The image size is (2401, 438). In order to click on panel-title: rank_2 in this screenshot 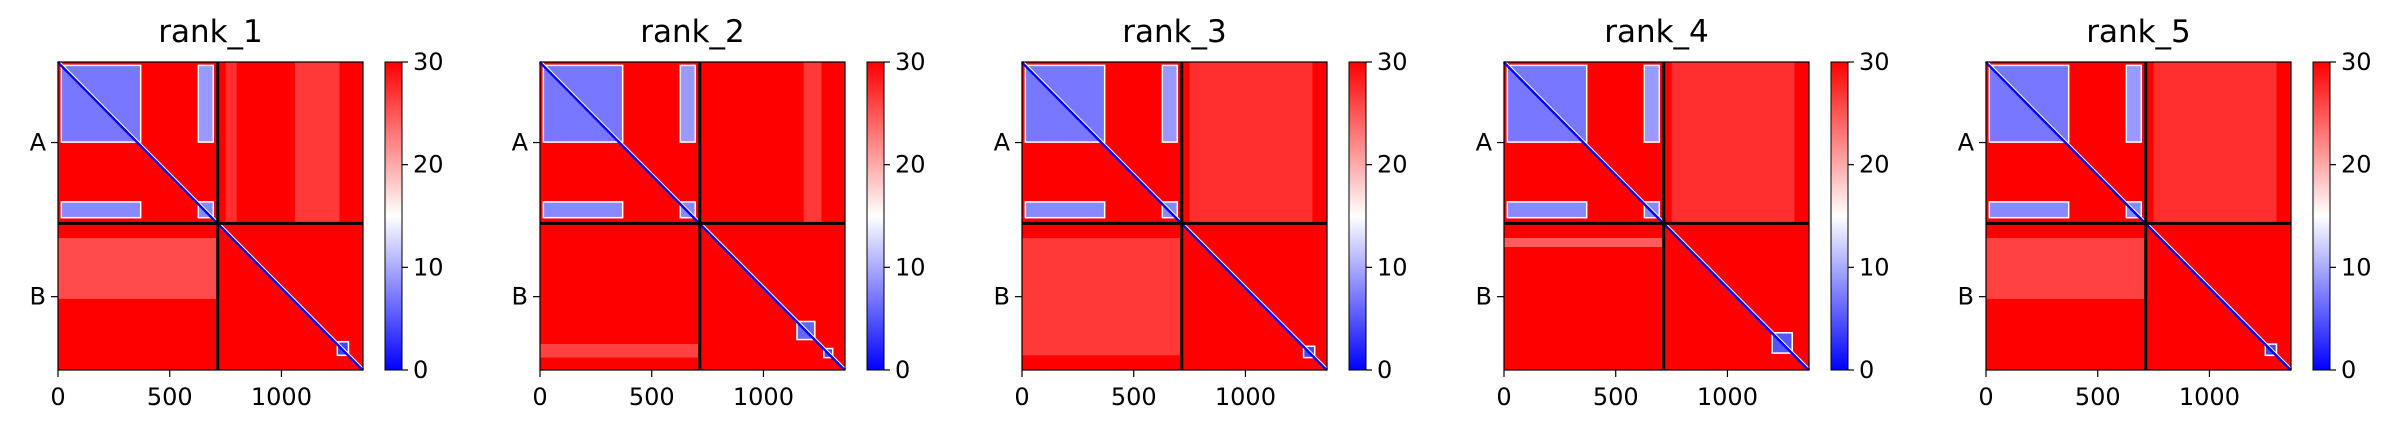, I will do `click(692, 32)`.